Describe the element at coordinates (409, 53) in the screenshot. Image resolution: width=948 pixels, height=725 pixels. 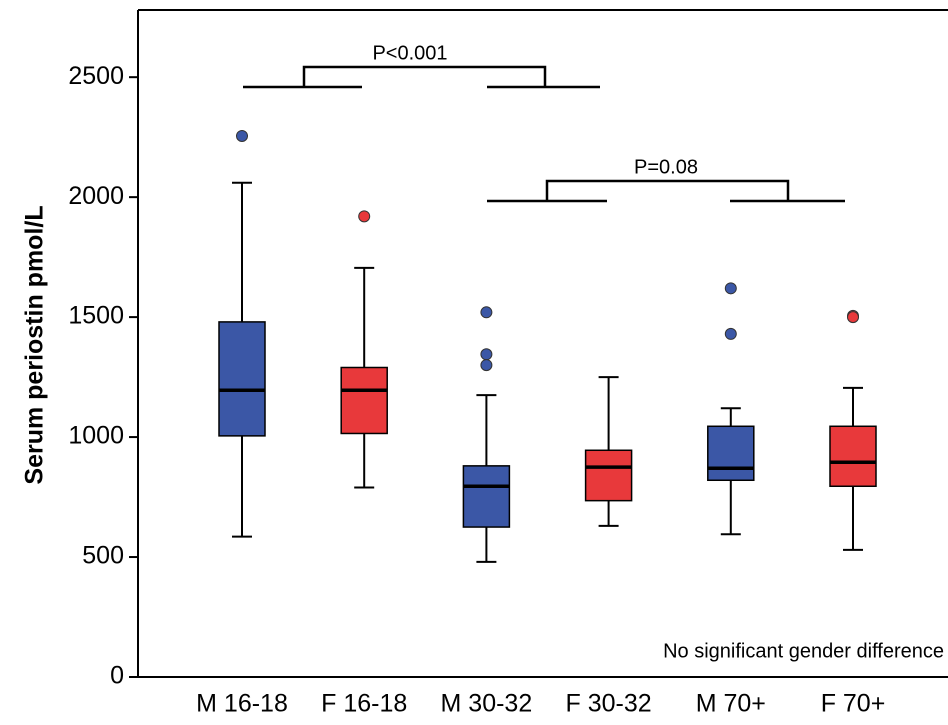
I see `annotation: P<0.001` at that location.